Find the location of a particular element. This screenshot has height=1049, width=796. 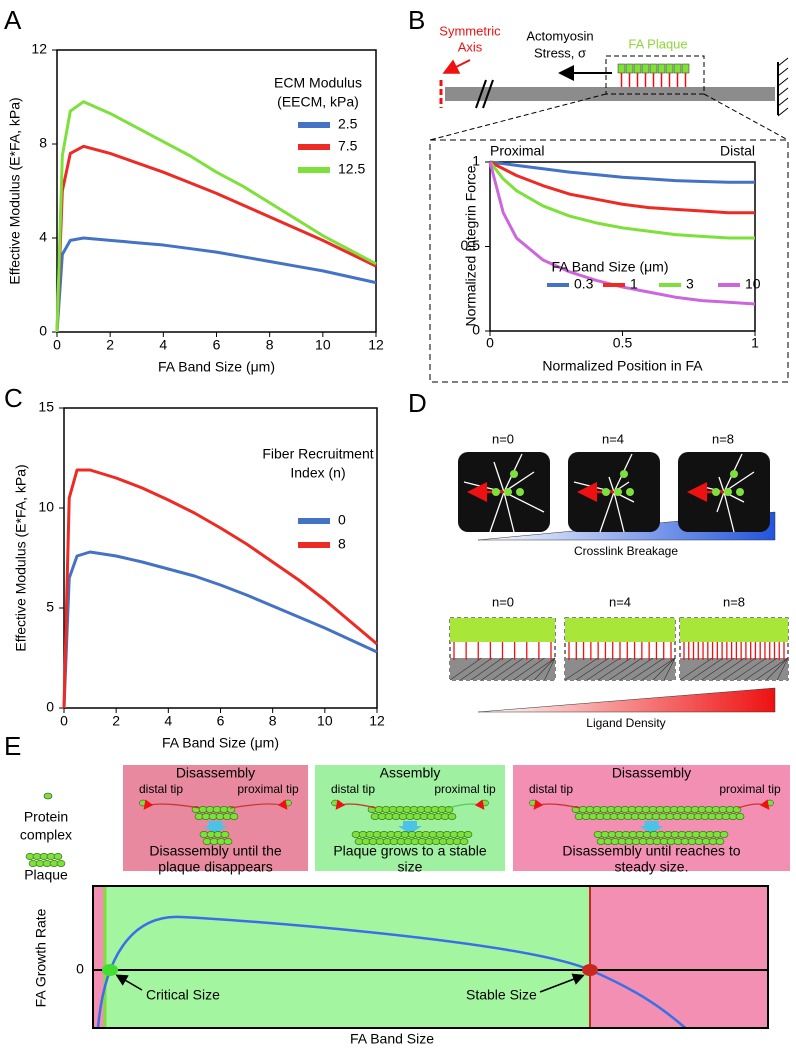

legend-label: 12.5 is located at coordinates (351, 169).